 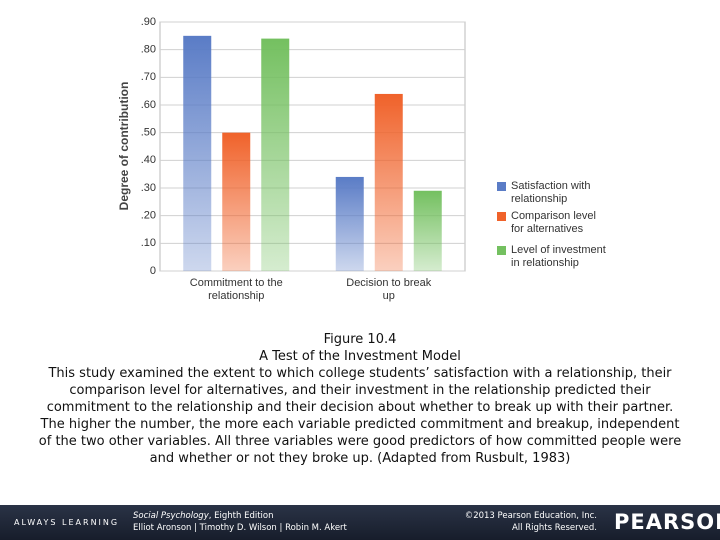 What do you see at coordinates (553, 222) in the screenshot?
I see `legend-label: Comparison level for alternatives` at bounding box center [553, 222].